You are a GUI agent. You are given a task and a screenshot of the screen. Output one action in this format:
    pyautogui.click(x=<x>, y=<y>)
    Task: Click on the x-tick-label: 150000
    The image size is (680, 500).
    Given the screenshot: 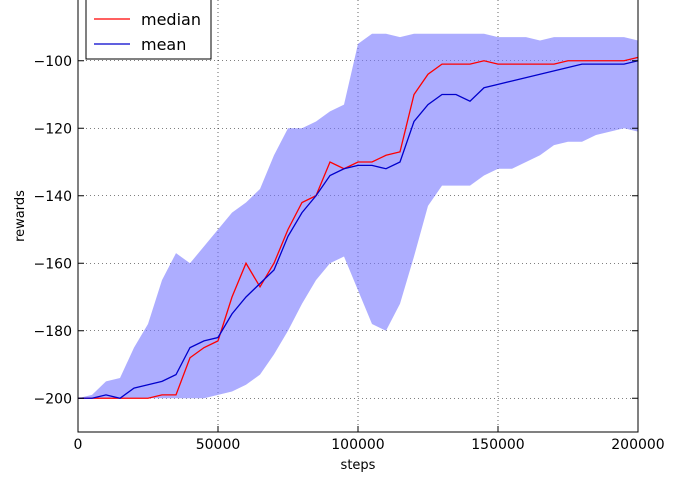 What is the action you would take?
    pyautogui.click(x=497, y=445)
    